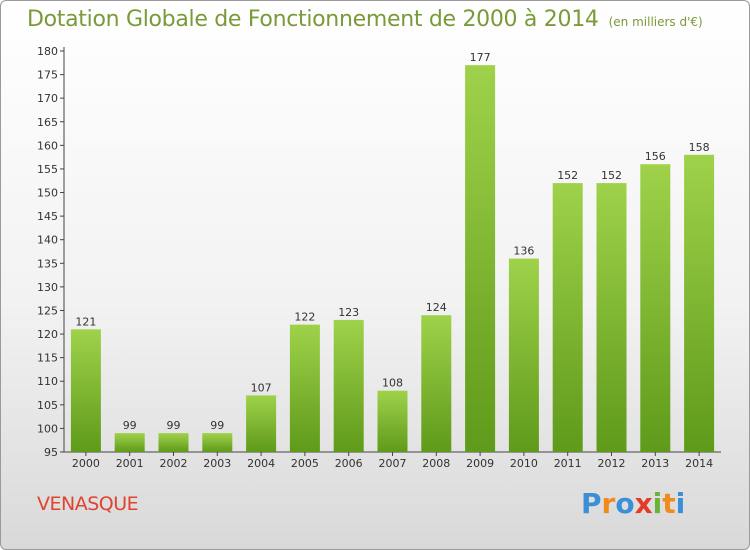 The height and width of the screenshot is (550, 750). I want to click on bar-2006, so click(348, 385).